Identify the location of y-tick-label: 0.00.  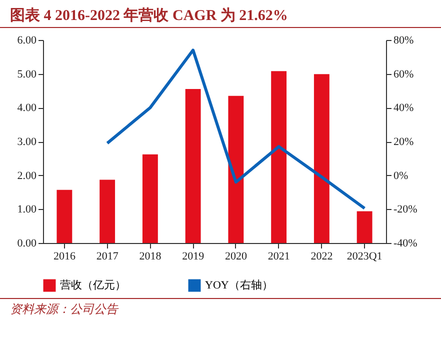
(27, 244).